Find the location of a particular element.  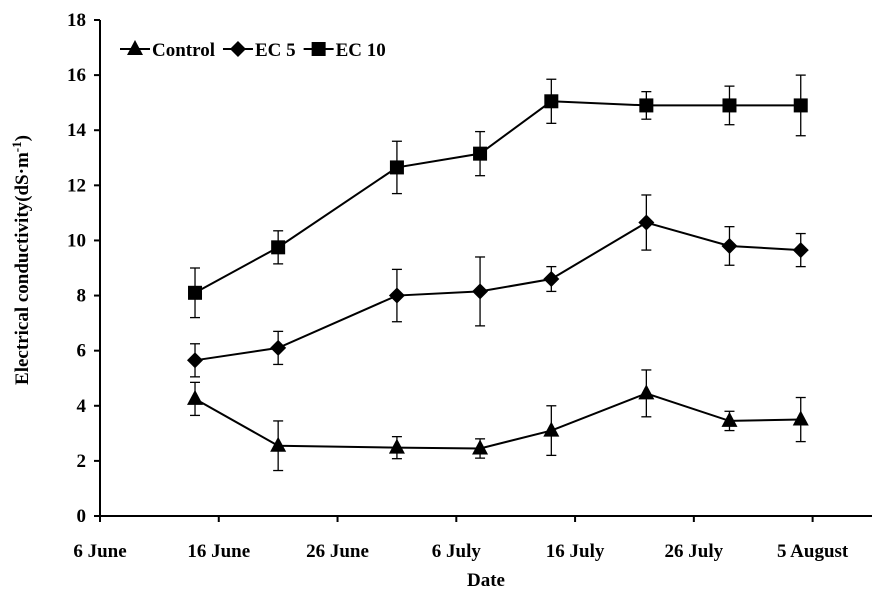

x-tick-label: 16 June is located at coordinates (218, 551).